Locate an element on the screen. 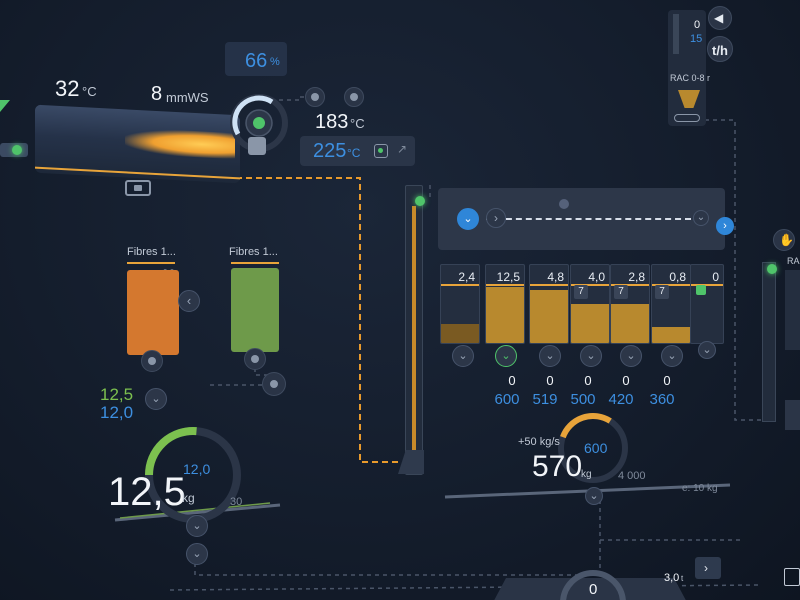 Image resolution: width=800 pixels, height=600 pixels. fan-icon is located at coordinates (138, 188).